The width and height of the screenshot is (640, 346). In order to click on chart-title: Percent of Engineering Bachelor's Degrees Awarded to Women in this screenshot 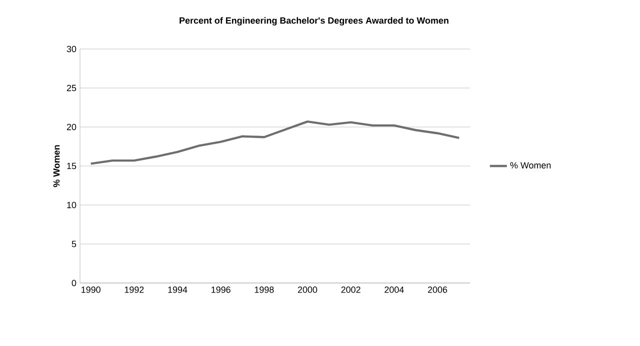, I will do `click(314, 21)`.